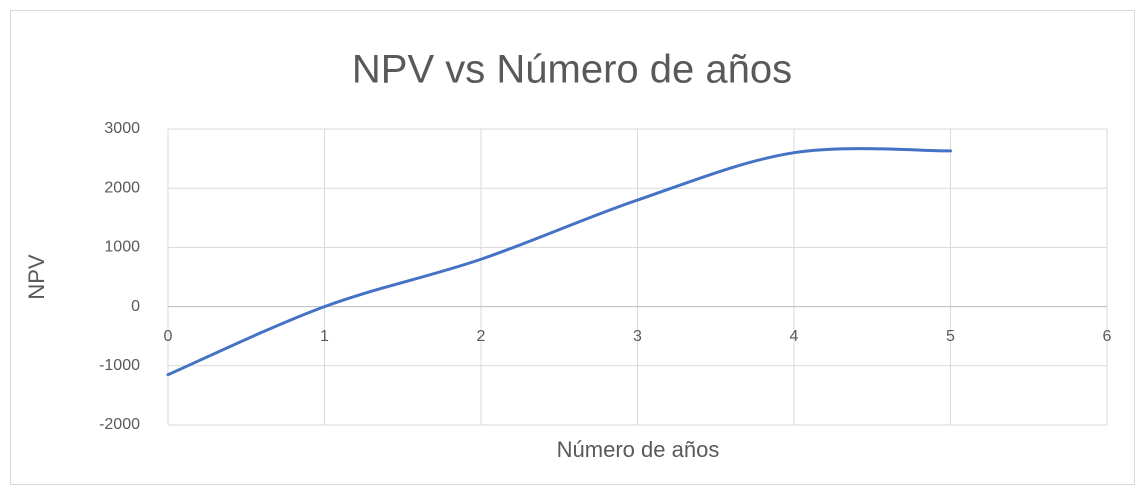 The width and height of the screenshot is (1145, 495). What do you see at coordinates (794, 336) in the screenshot?
I see `x-tick-label: 4` at bounding box center [794, 336].